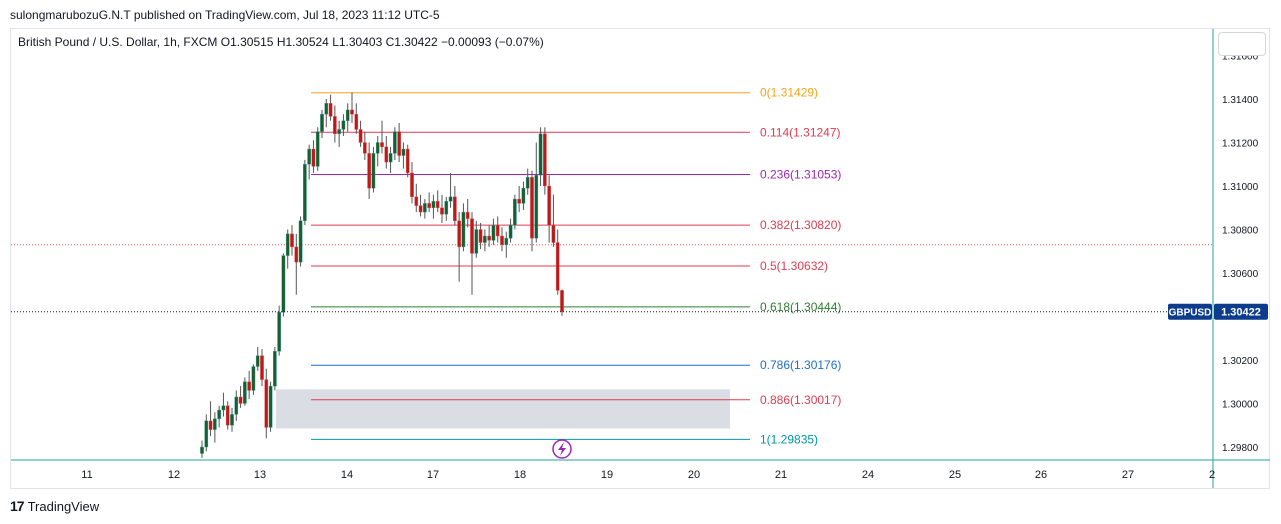  I want to click on x-tick-label: 13, so click(260, 475).